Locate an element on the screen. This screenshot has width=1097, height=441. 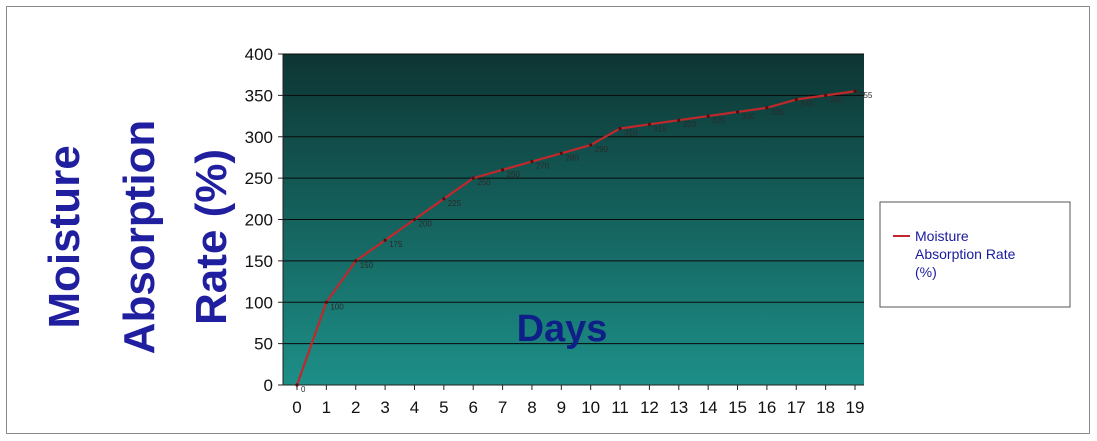
data-label: 350 is located at coordinates (837, 99).